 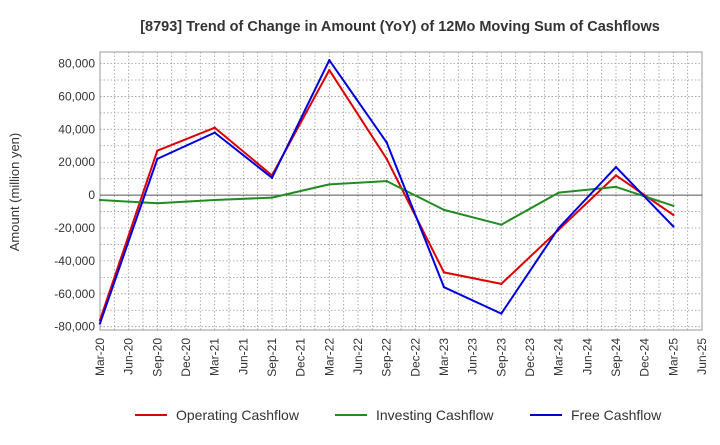 What do you see at coordinates (91, 195) in the screenshot?
I see `y-tick-label: 0` at bounding box center [91, 195].